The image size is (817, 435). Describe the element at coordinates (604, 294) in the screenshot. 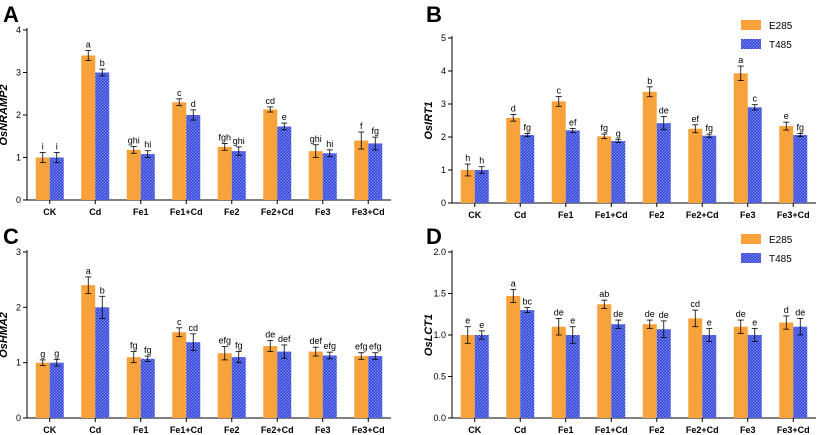

I see `significance-label: ab` at that location.